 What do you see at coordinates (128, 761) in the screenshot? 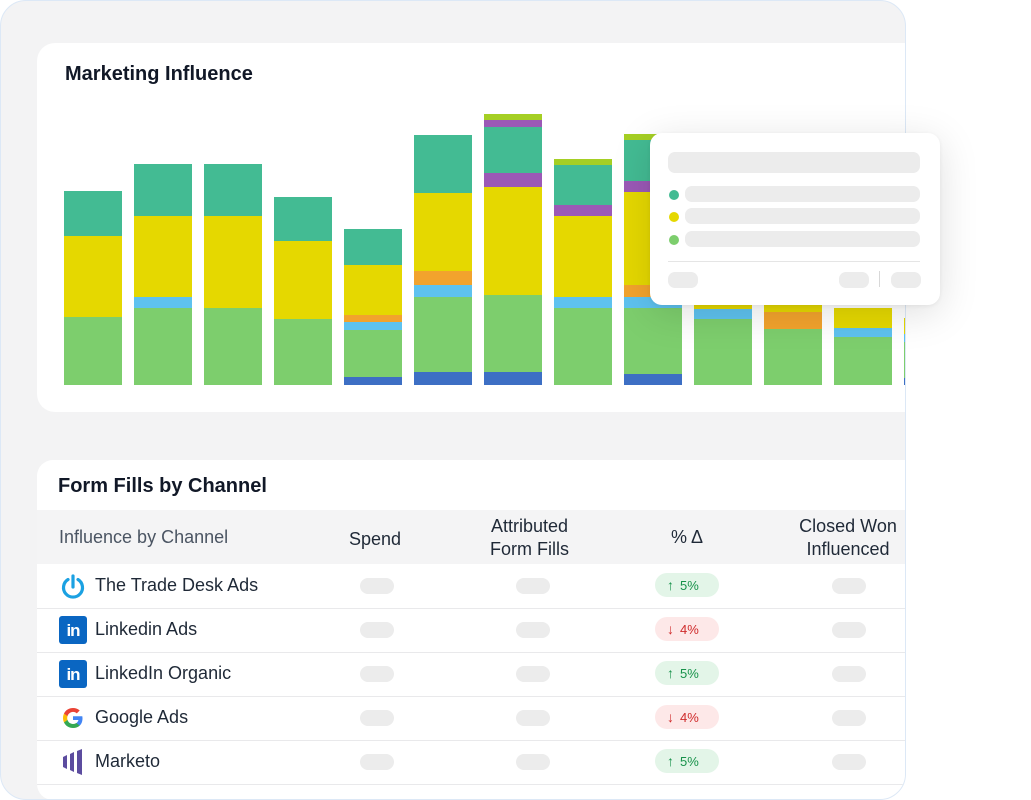
I see `channel-name: Marketo` at bounding box center [128, 761].